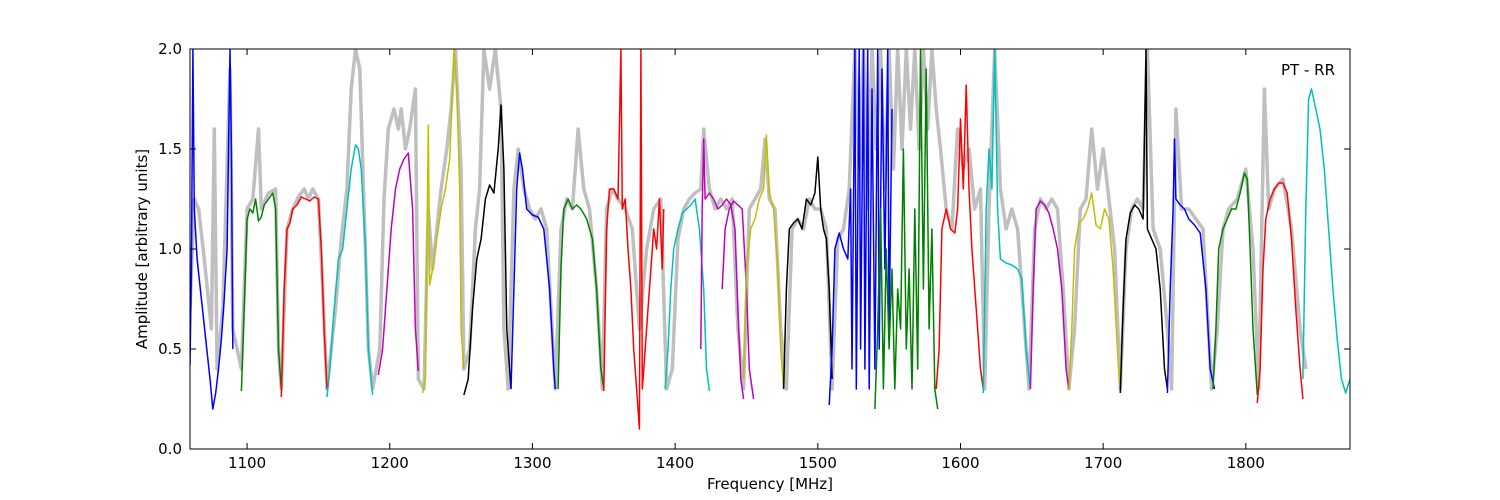  Describe the element at coordinates (818, 463) in the screenshot. I see `x-tick-label: 1500` at that location.